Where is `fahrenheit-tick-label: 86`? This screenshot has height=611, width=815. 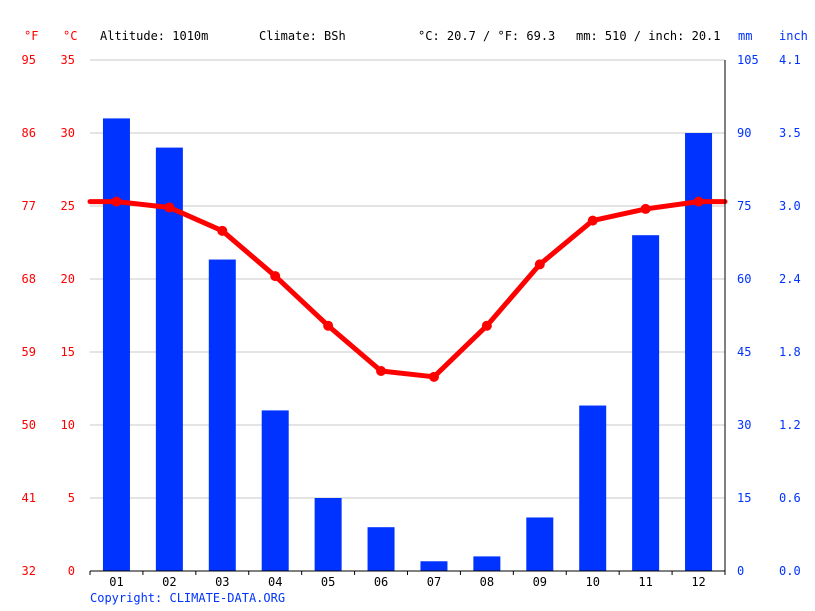
fahrenheit-tick-label: 86 is located at coordinates (29, 133).